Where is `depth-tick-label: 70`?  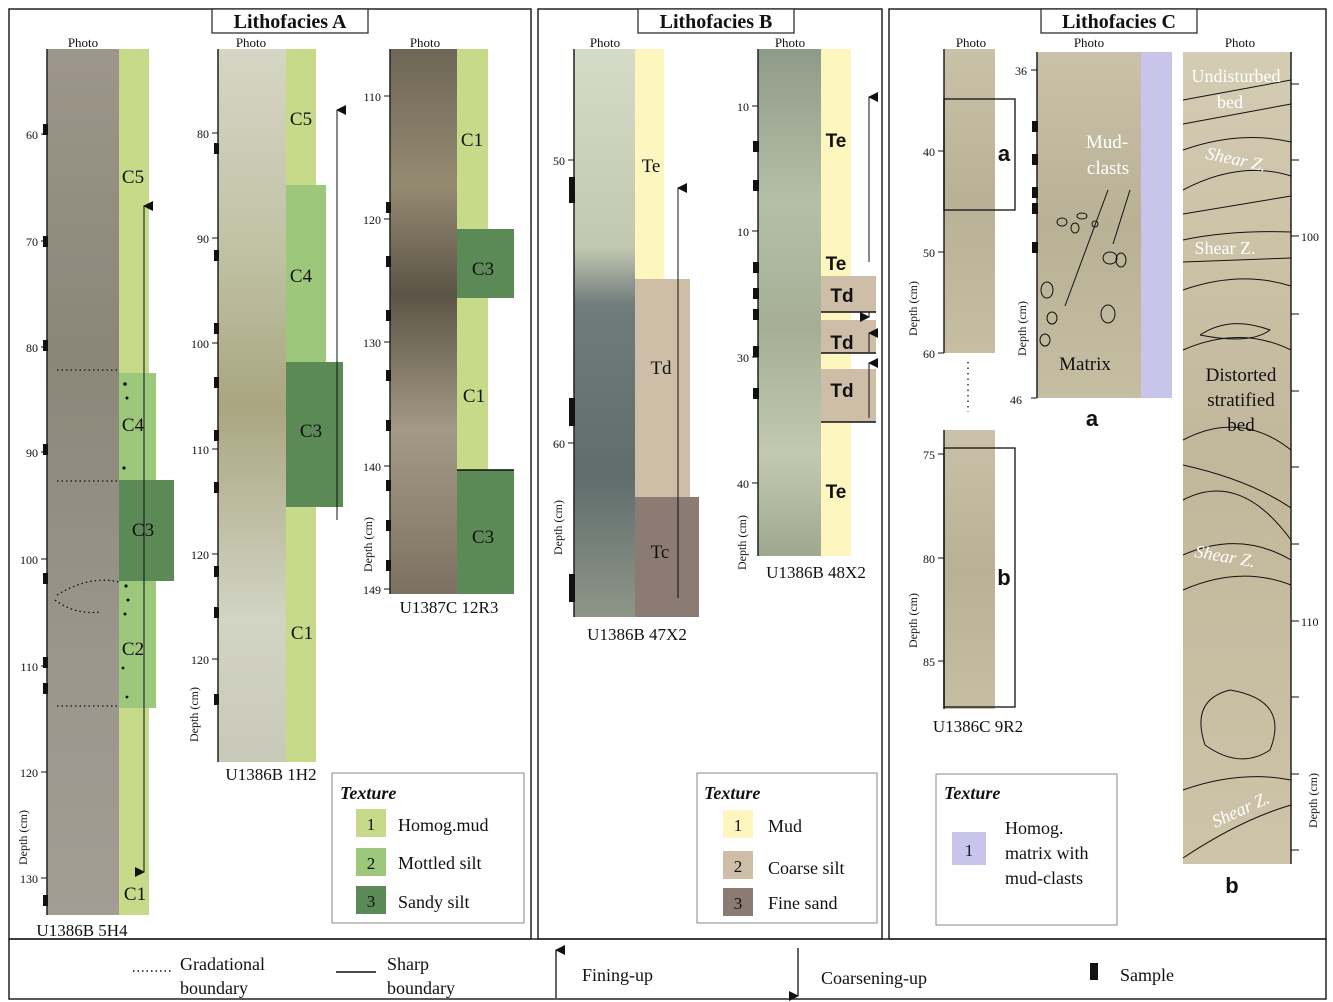
depth-tick-label: 70 is located at coordinates (32, 242).